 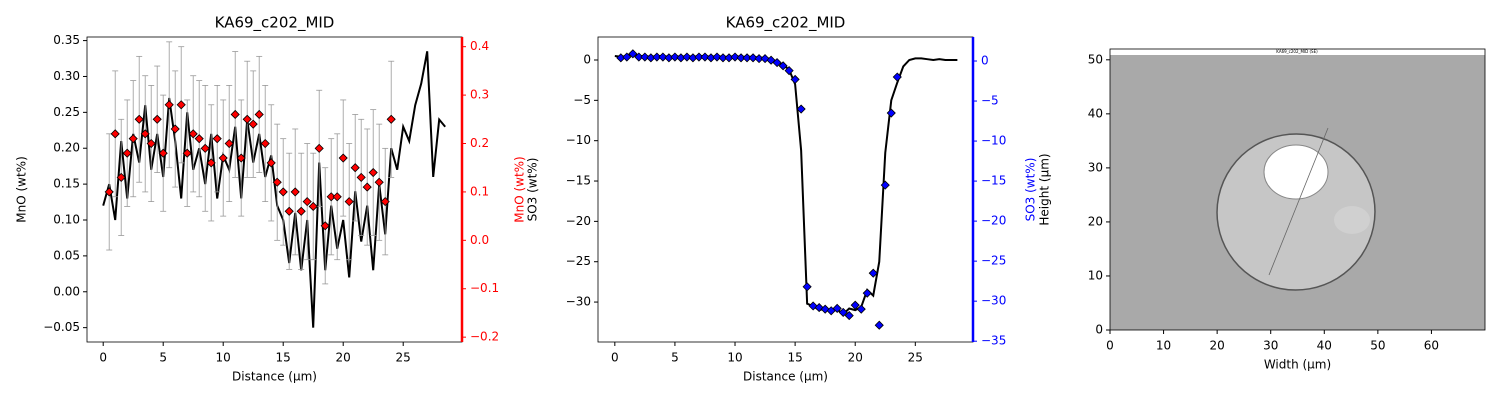 What do you see at coordinates (479, 143) in the screenshot?
I see `y2-tick-label: 0.2` at bounding box center [479, 143].